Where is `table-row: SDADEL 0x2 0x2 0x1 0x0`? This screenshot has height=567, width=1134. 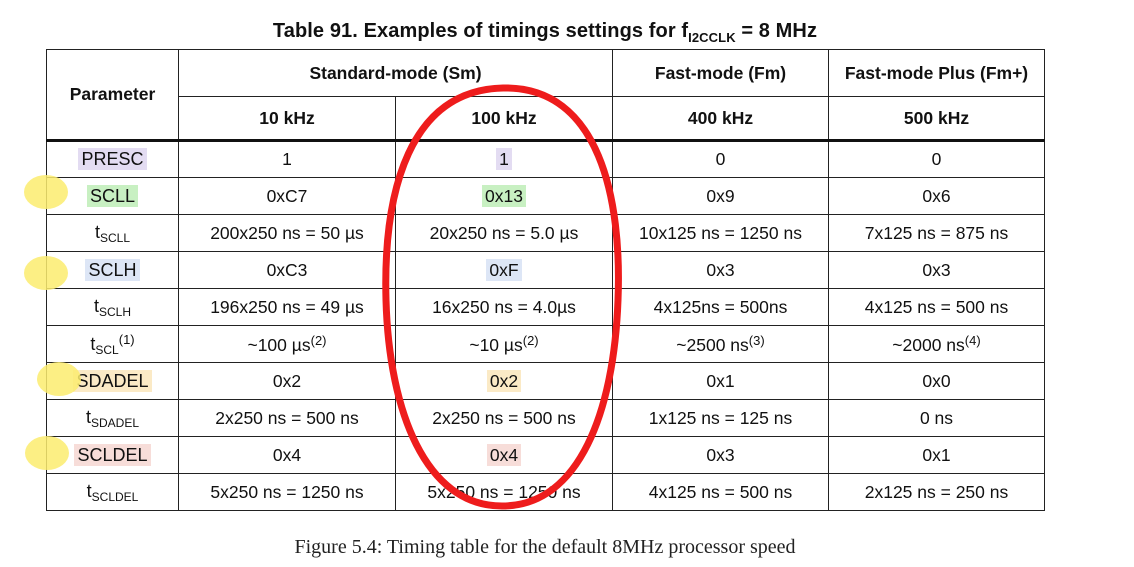
table-row: SDADEL 0x2 0x2 0x1 0x0 is located at coordinates (545, 381).